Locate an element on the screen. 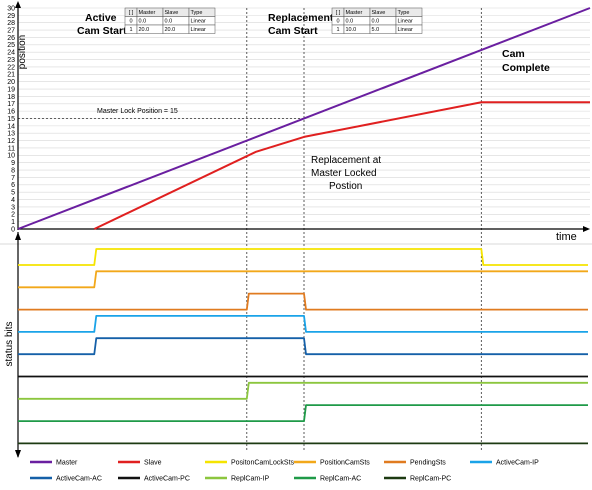 The height and width of the screenshot is (490, 592). replacement-cam-start-title-line-1: Replacement is located at coordinates (301, 18).